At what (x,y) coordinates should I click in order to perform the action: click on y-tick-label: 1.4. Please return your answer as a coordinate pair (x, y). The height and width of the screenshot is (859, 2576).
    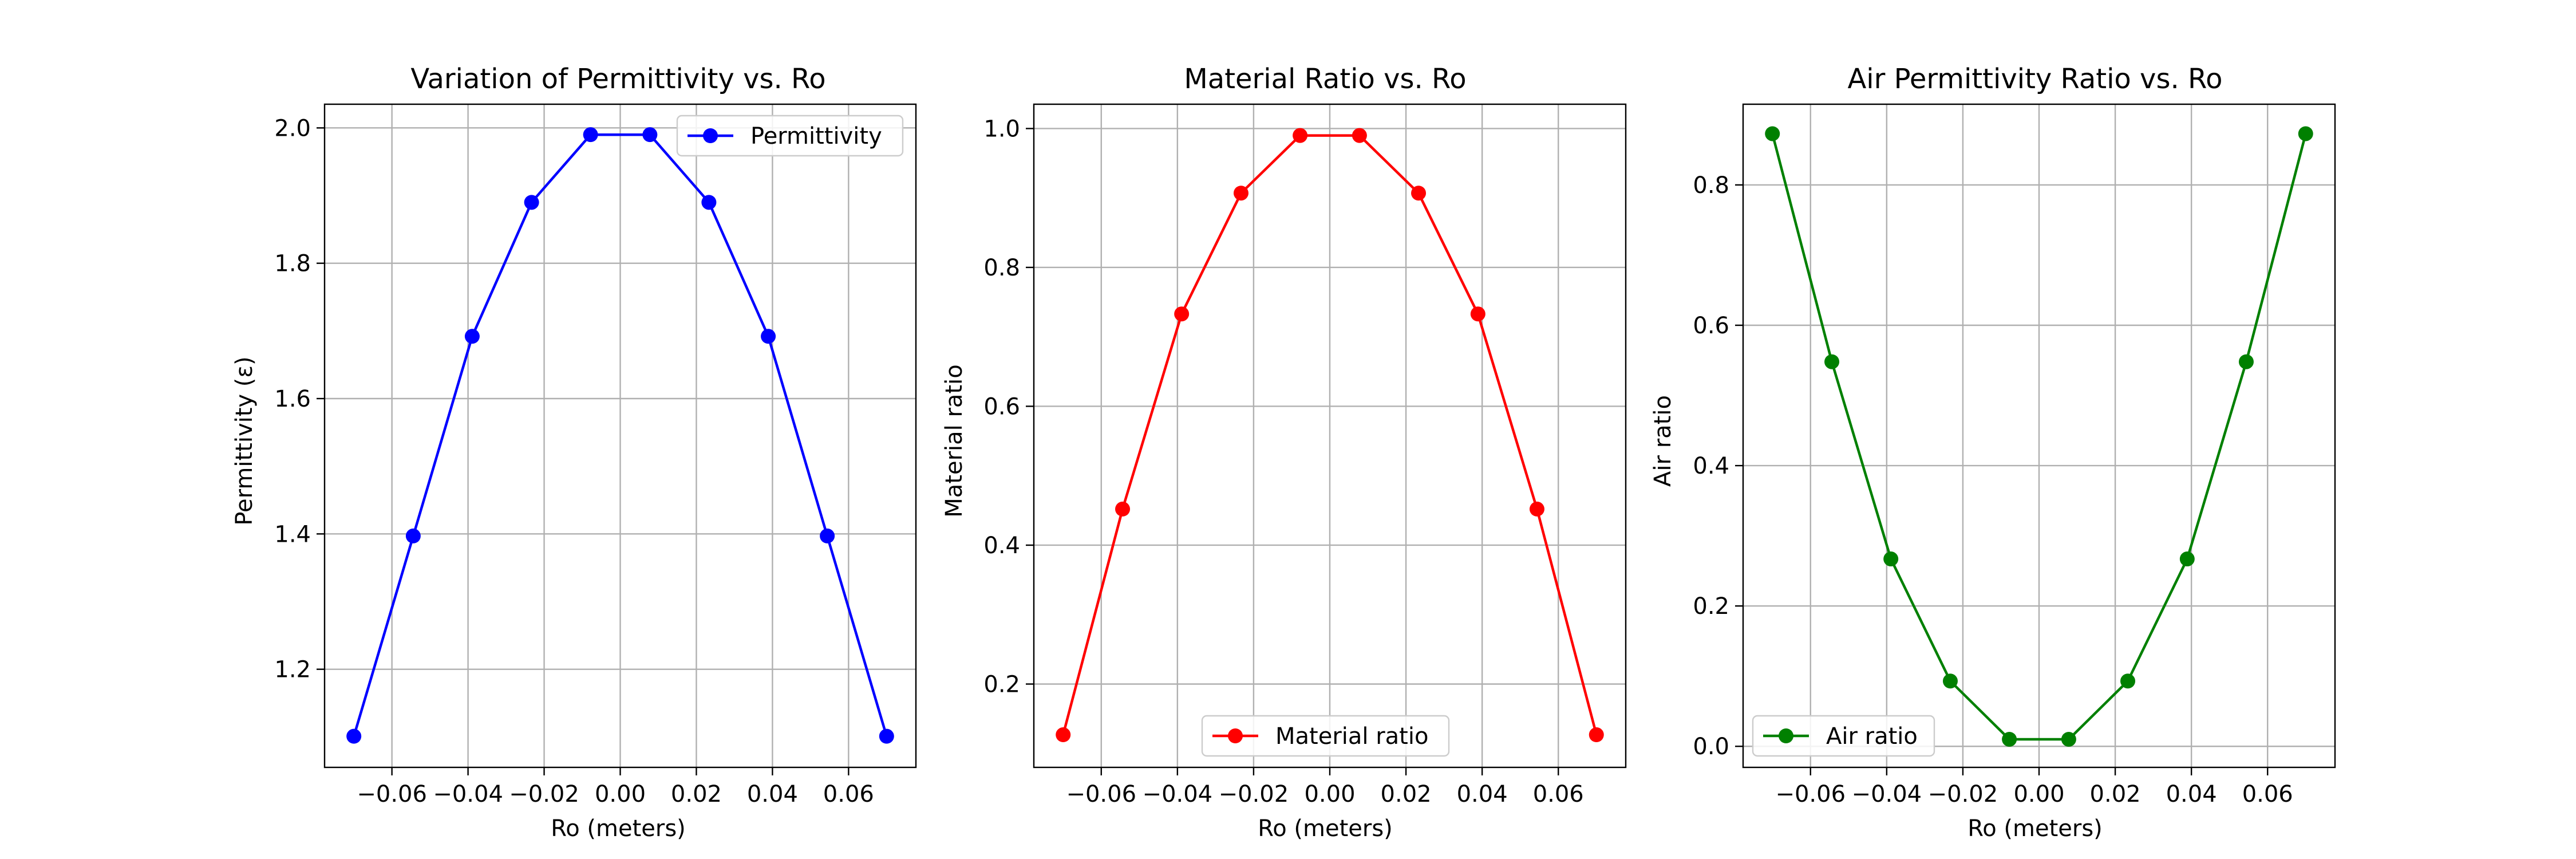
    Looking at the image, I should click on (292, 534).